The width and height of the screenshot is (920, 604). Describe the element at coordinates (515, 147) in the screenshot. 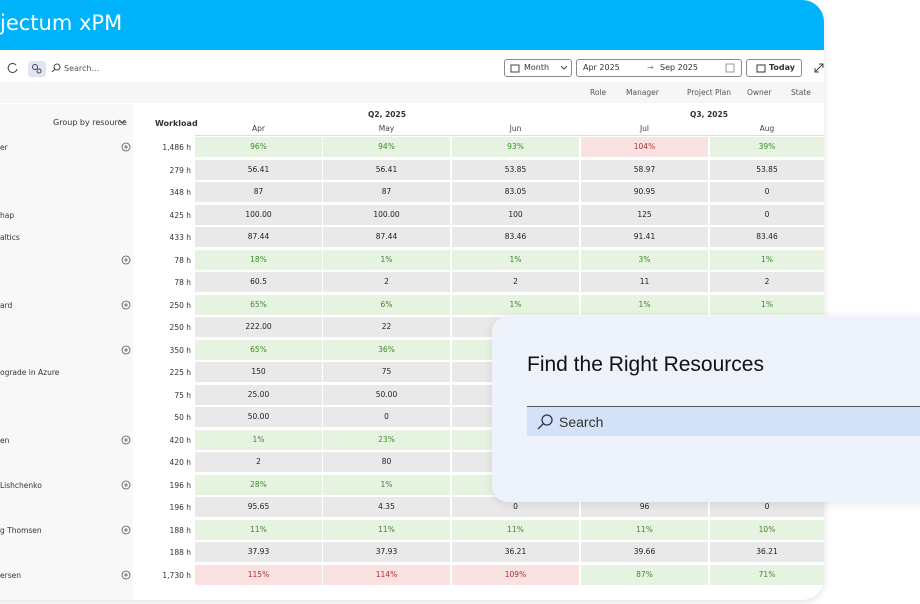

I see `grid-cell: 93%` at that location.